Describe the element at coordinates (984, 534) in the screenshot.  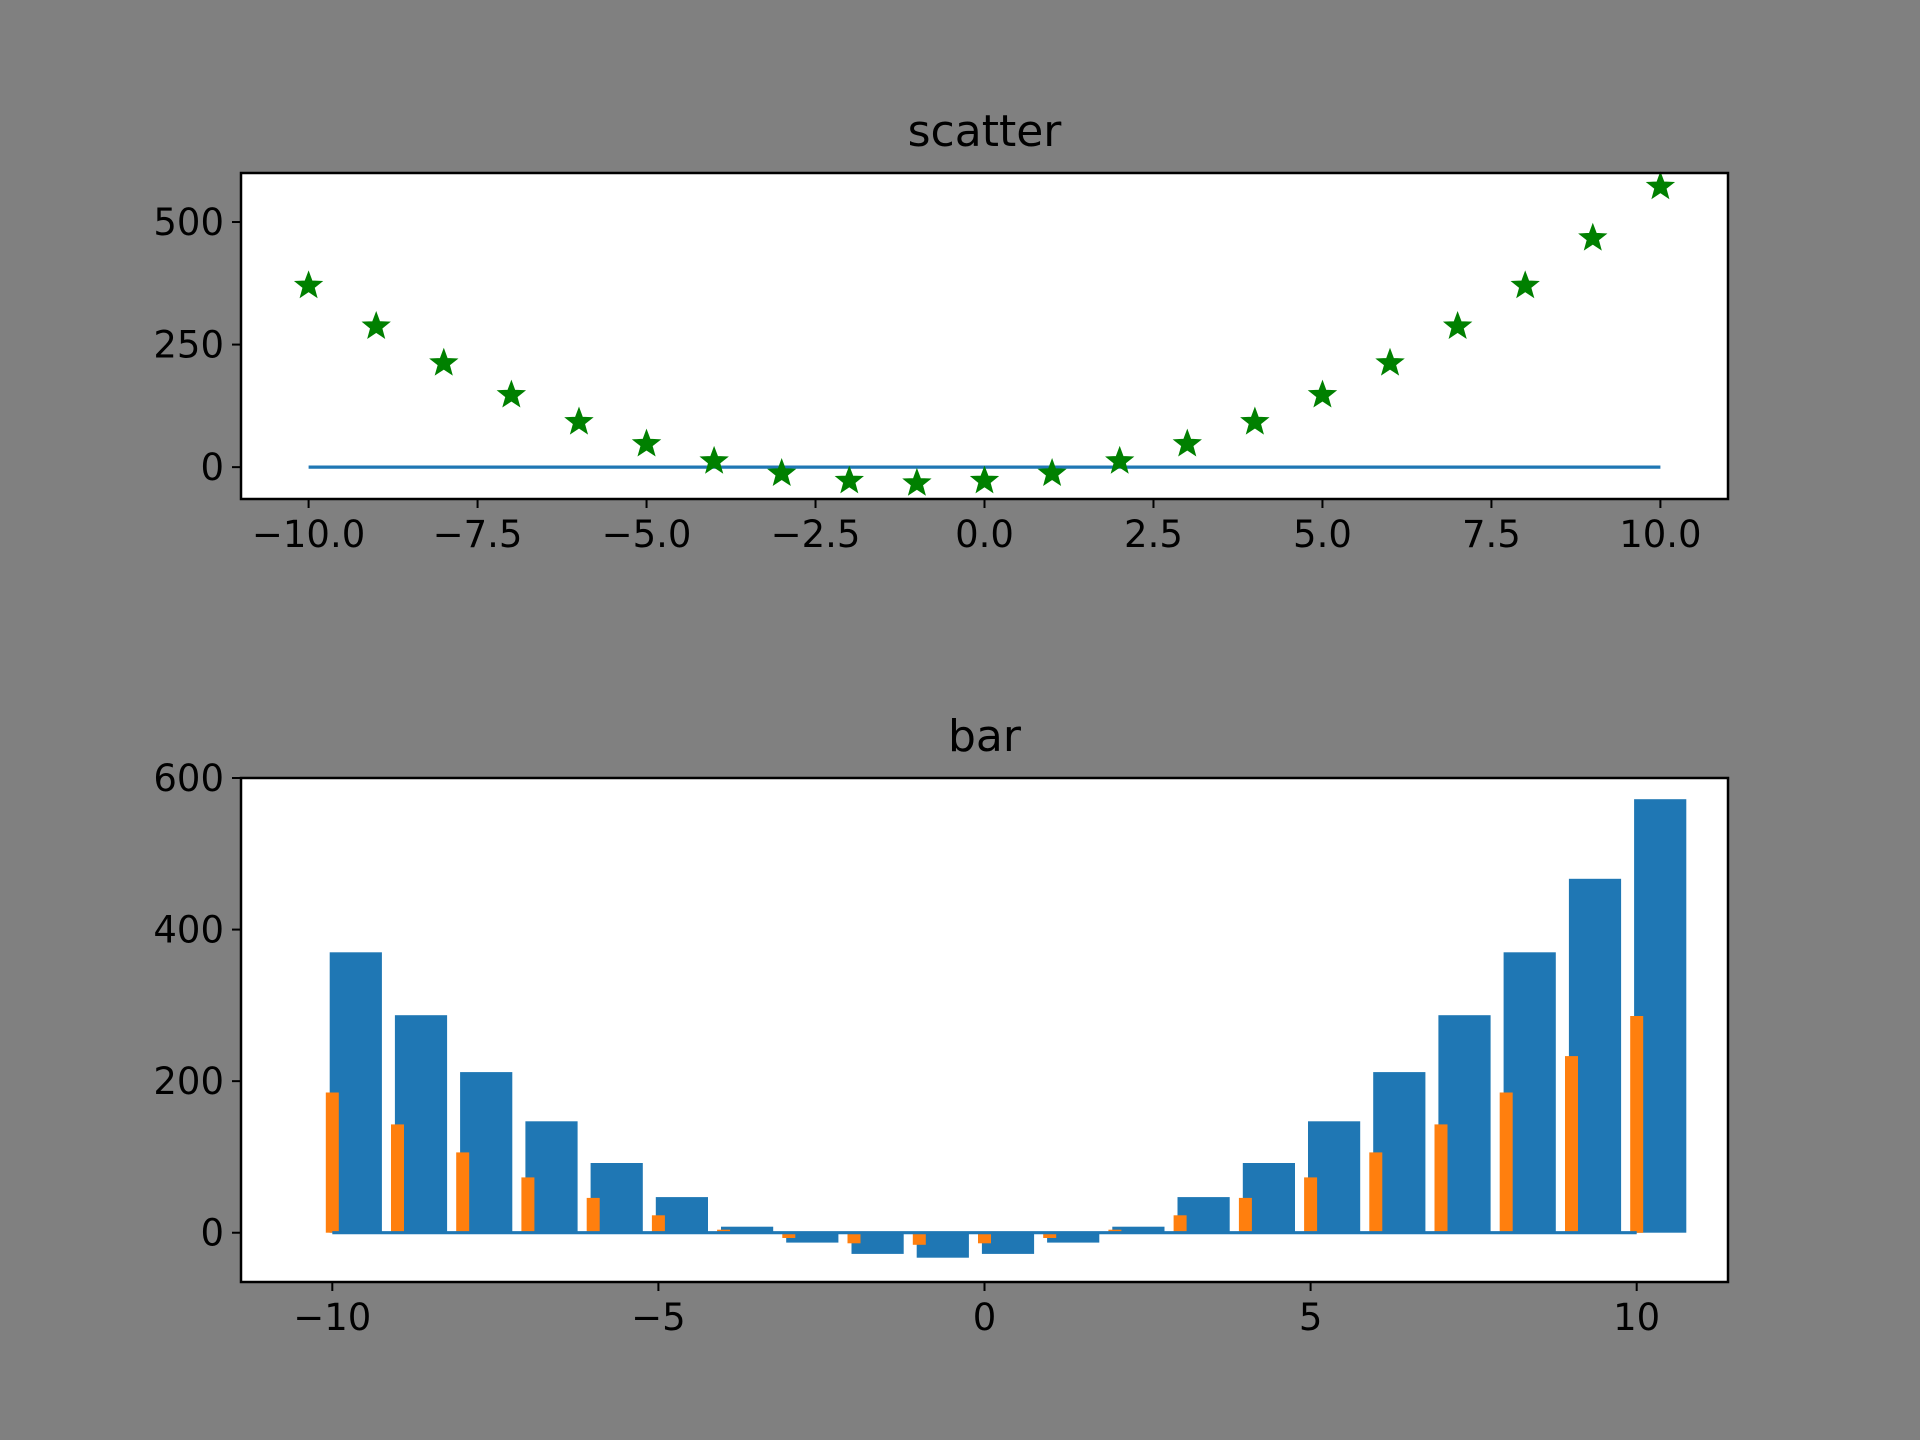
I see `scatter-x-tick-label: 0.0` at that location.